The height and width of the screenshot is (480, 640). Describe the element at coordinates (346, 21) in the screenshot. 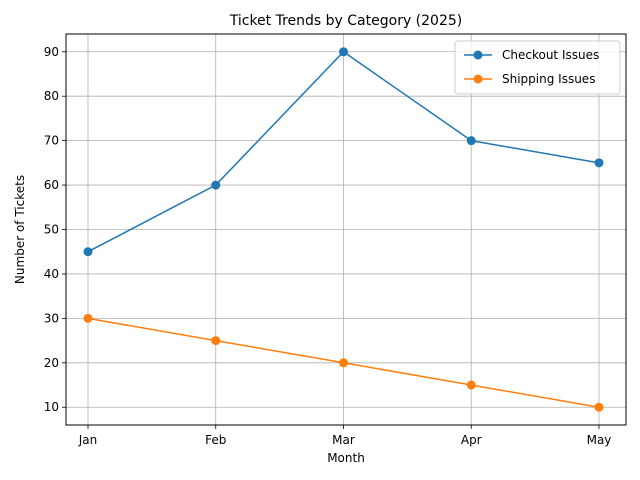

I see `chart-title: Ticket Trends by Category (2025)` at that location.